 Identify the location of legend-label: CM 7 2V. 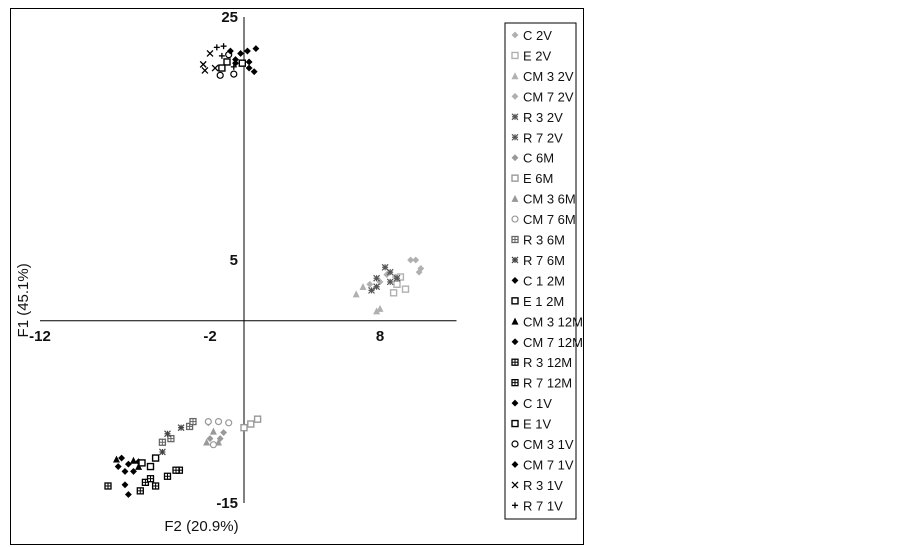
(548, 96).